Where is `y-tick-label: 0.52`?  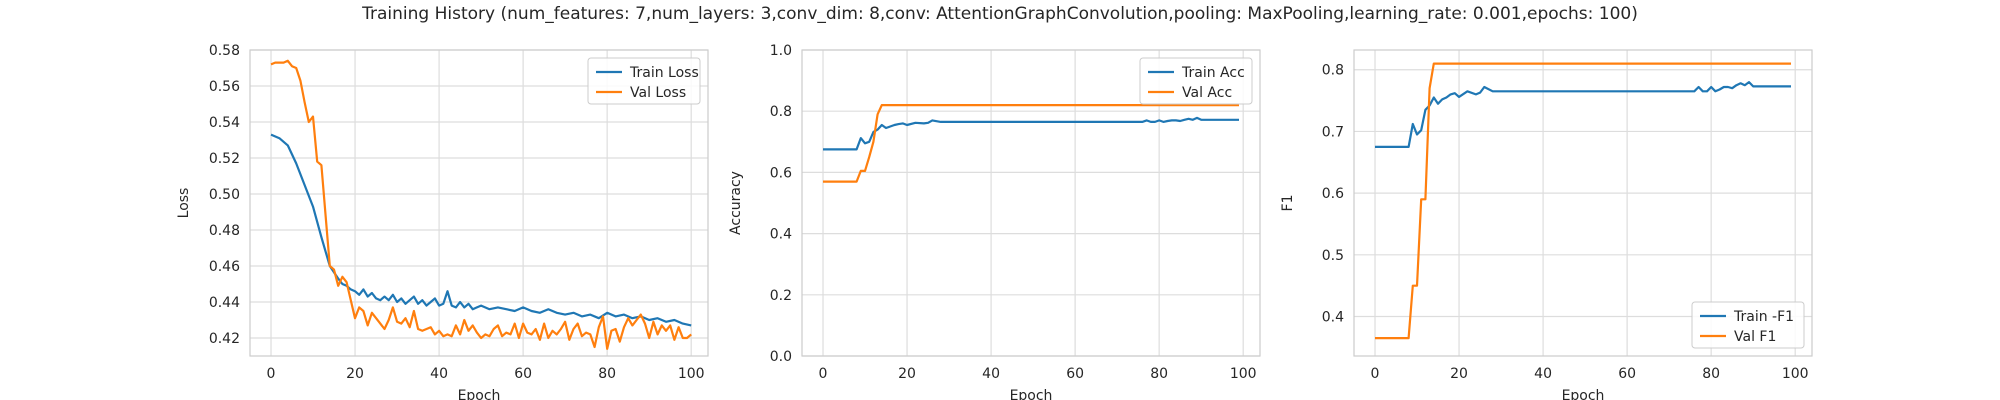 y-tick-label: 0.52 is located at coordinates (224, 159).